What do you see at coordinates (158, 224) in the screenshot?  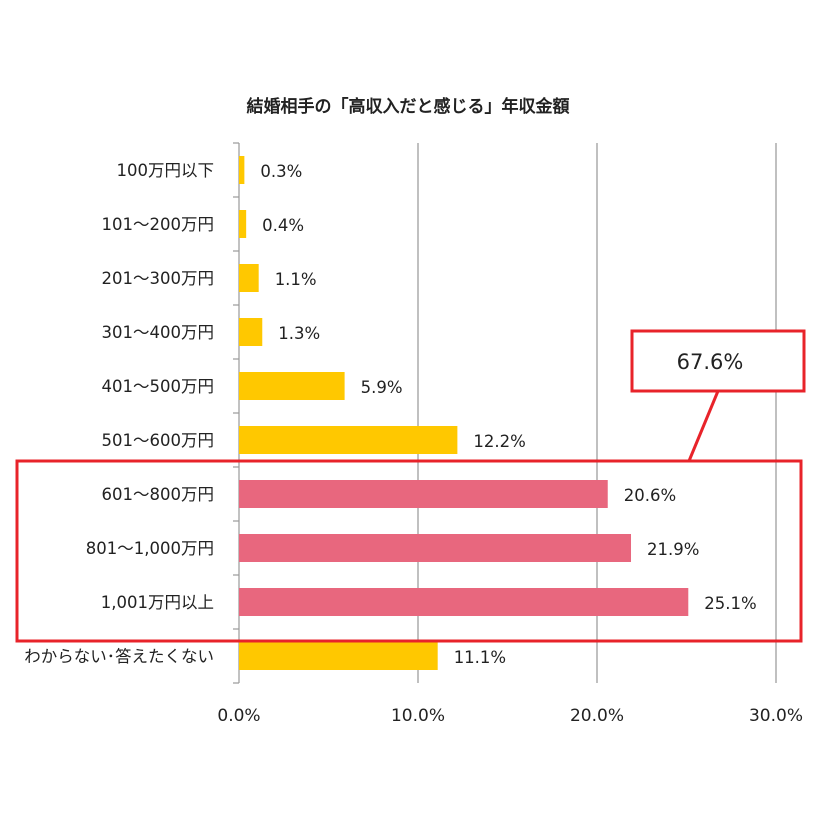 I see `category-label: 101～200万円` at bounding box center [158, 224].